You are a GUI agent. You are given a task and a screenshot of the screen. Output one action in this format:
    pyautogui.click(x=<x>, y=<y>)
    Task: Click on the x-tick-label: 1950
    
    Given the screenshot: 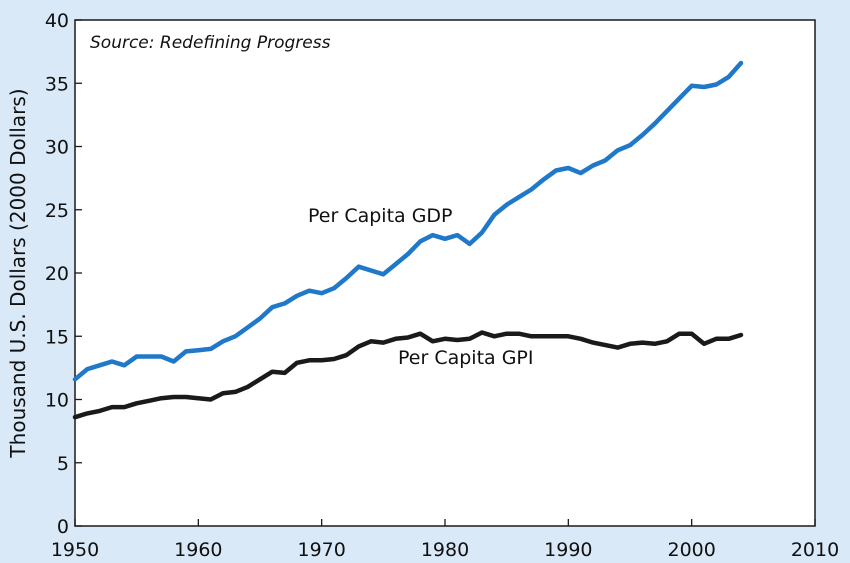 What is the action you would take?
    pyautogui.click(x=75, y=550)
    